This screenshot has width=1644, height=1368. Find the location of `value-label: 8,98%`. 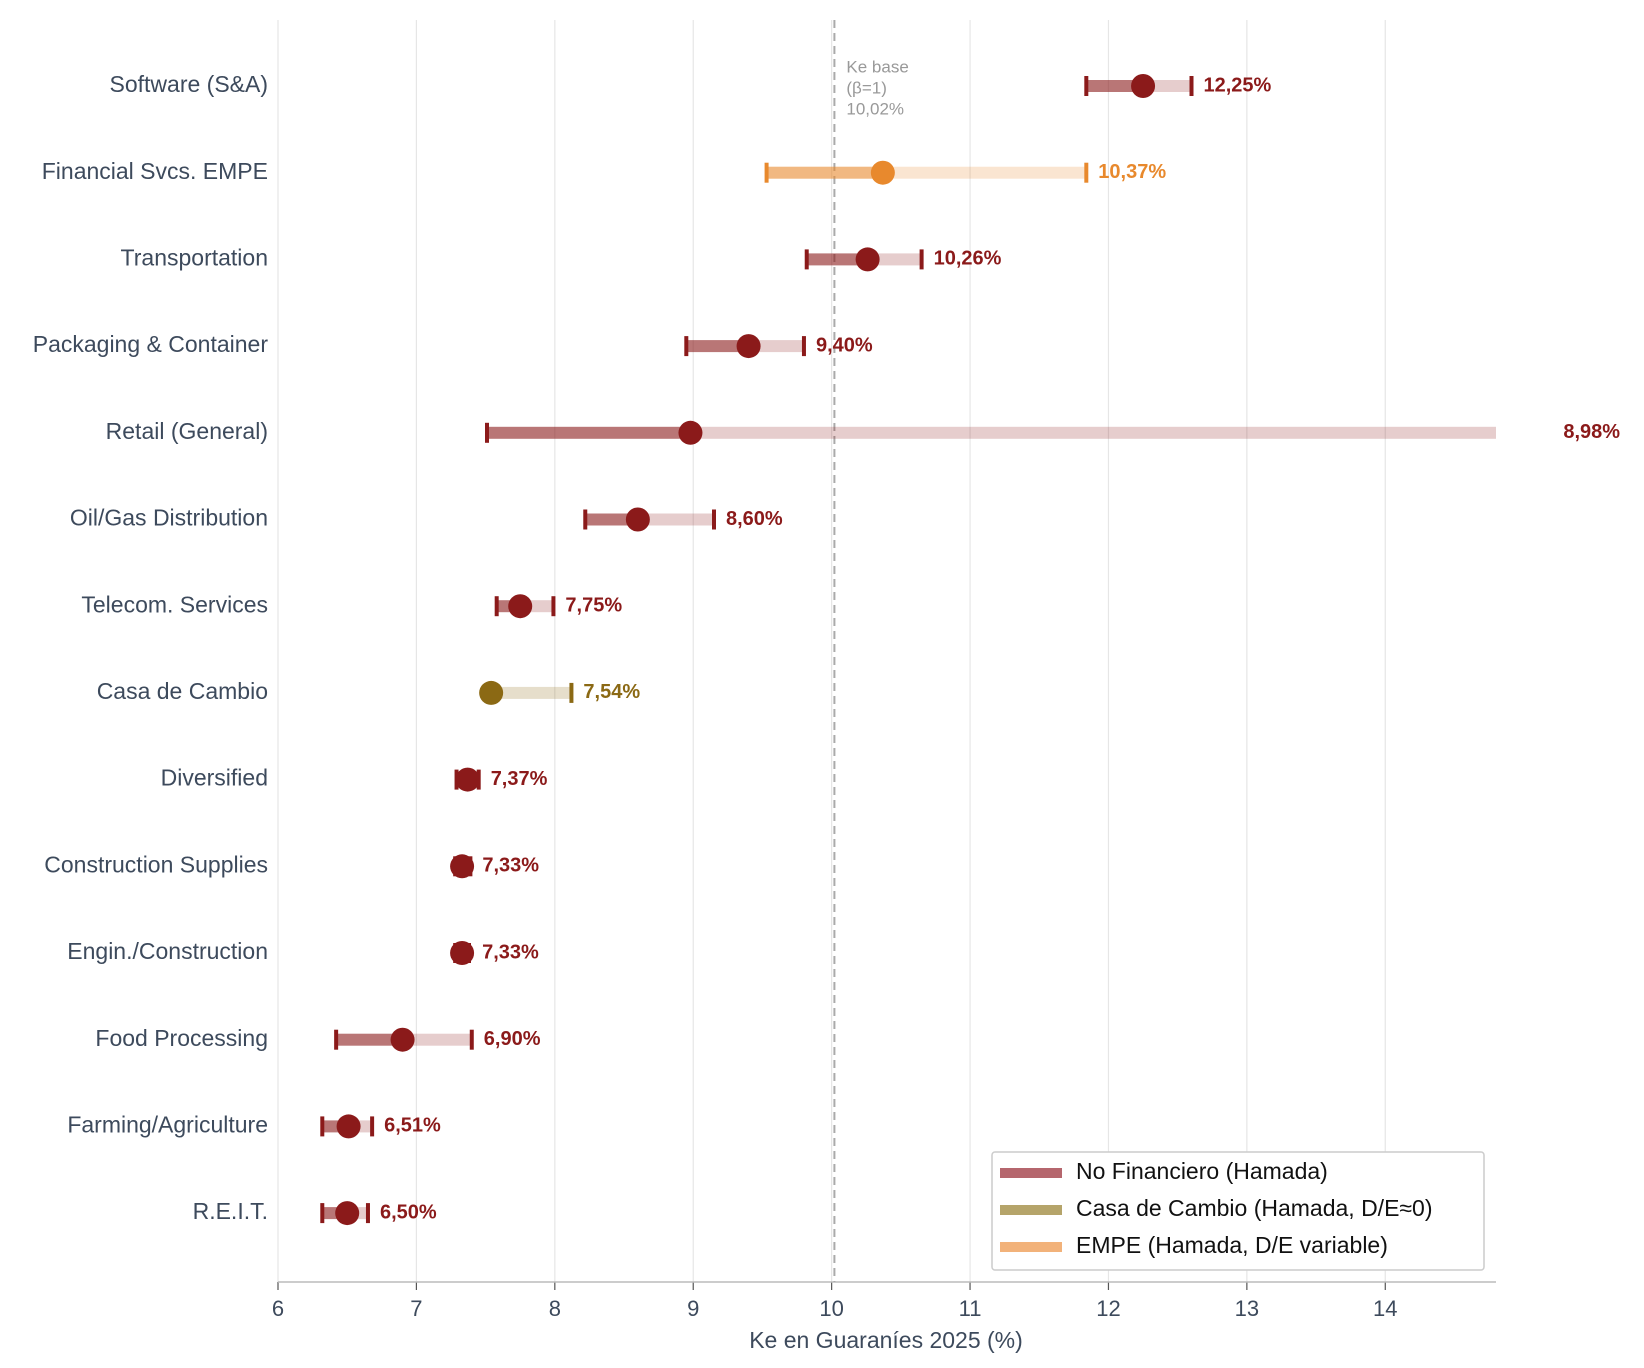

value-label: 8,98% is located at coordinates (1591, 432).